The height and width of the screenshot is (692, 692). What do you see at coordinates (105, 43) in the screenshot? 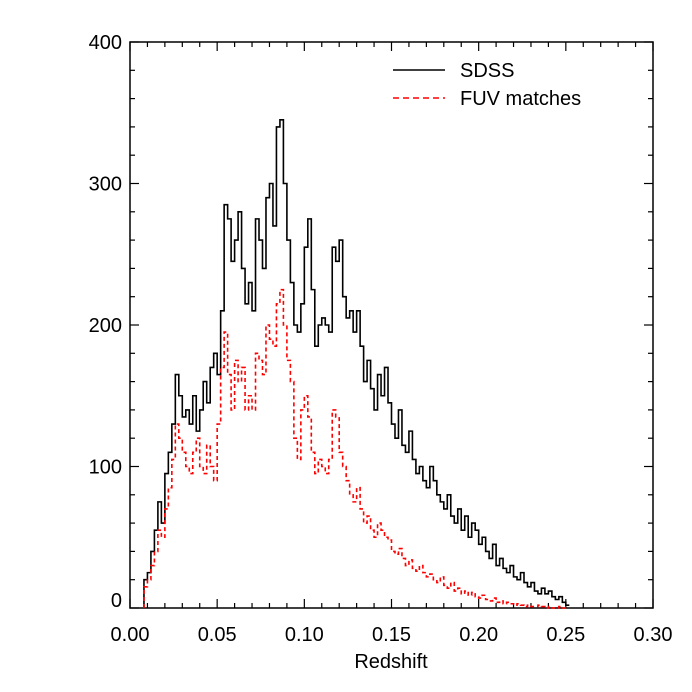
I see `y-tick-label: 400` at bounding box center [105, 43].